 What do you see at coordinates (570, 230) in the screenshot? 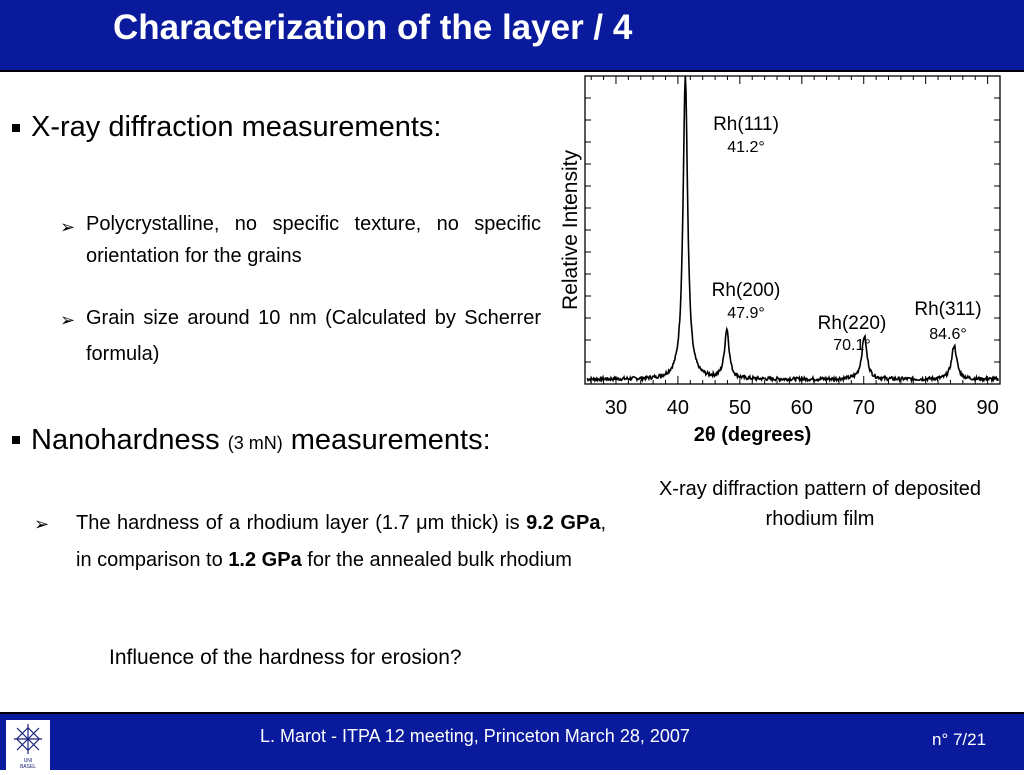
I see `y-axis-label: Relative Intensity` at bounding box center [570, 230].